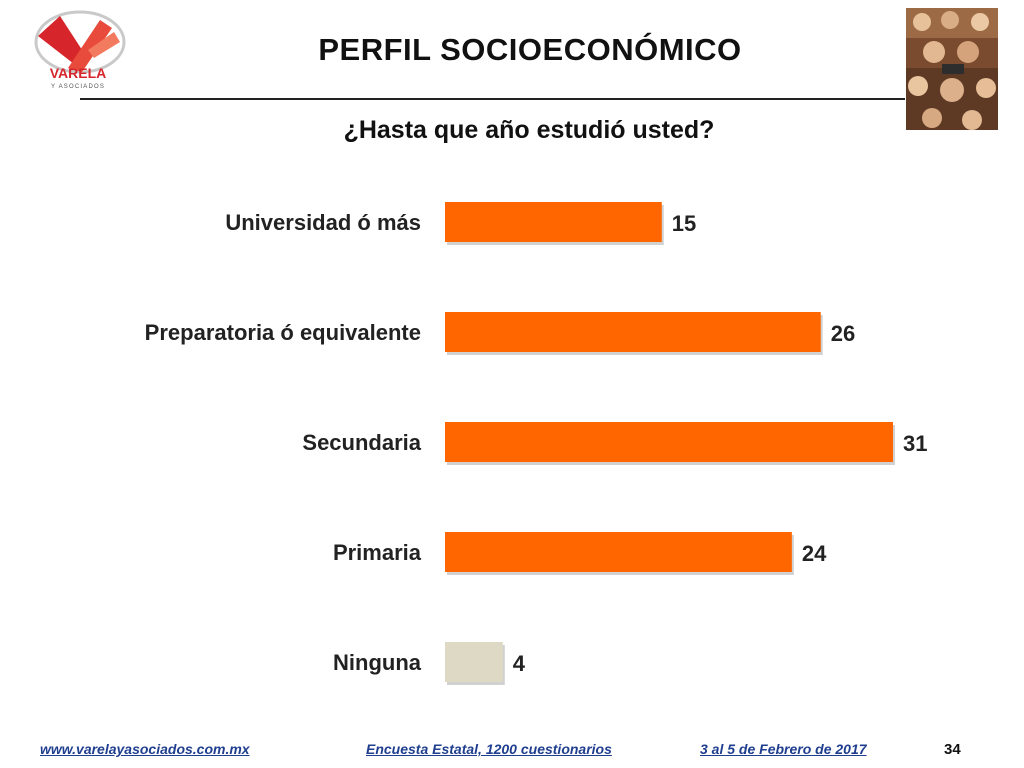 This screenshot has width=1024, height=768. Describe the element at coordinates (952, 69) in the screenshot. I see `people-collage-image` at that location.